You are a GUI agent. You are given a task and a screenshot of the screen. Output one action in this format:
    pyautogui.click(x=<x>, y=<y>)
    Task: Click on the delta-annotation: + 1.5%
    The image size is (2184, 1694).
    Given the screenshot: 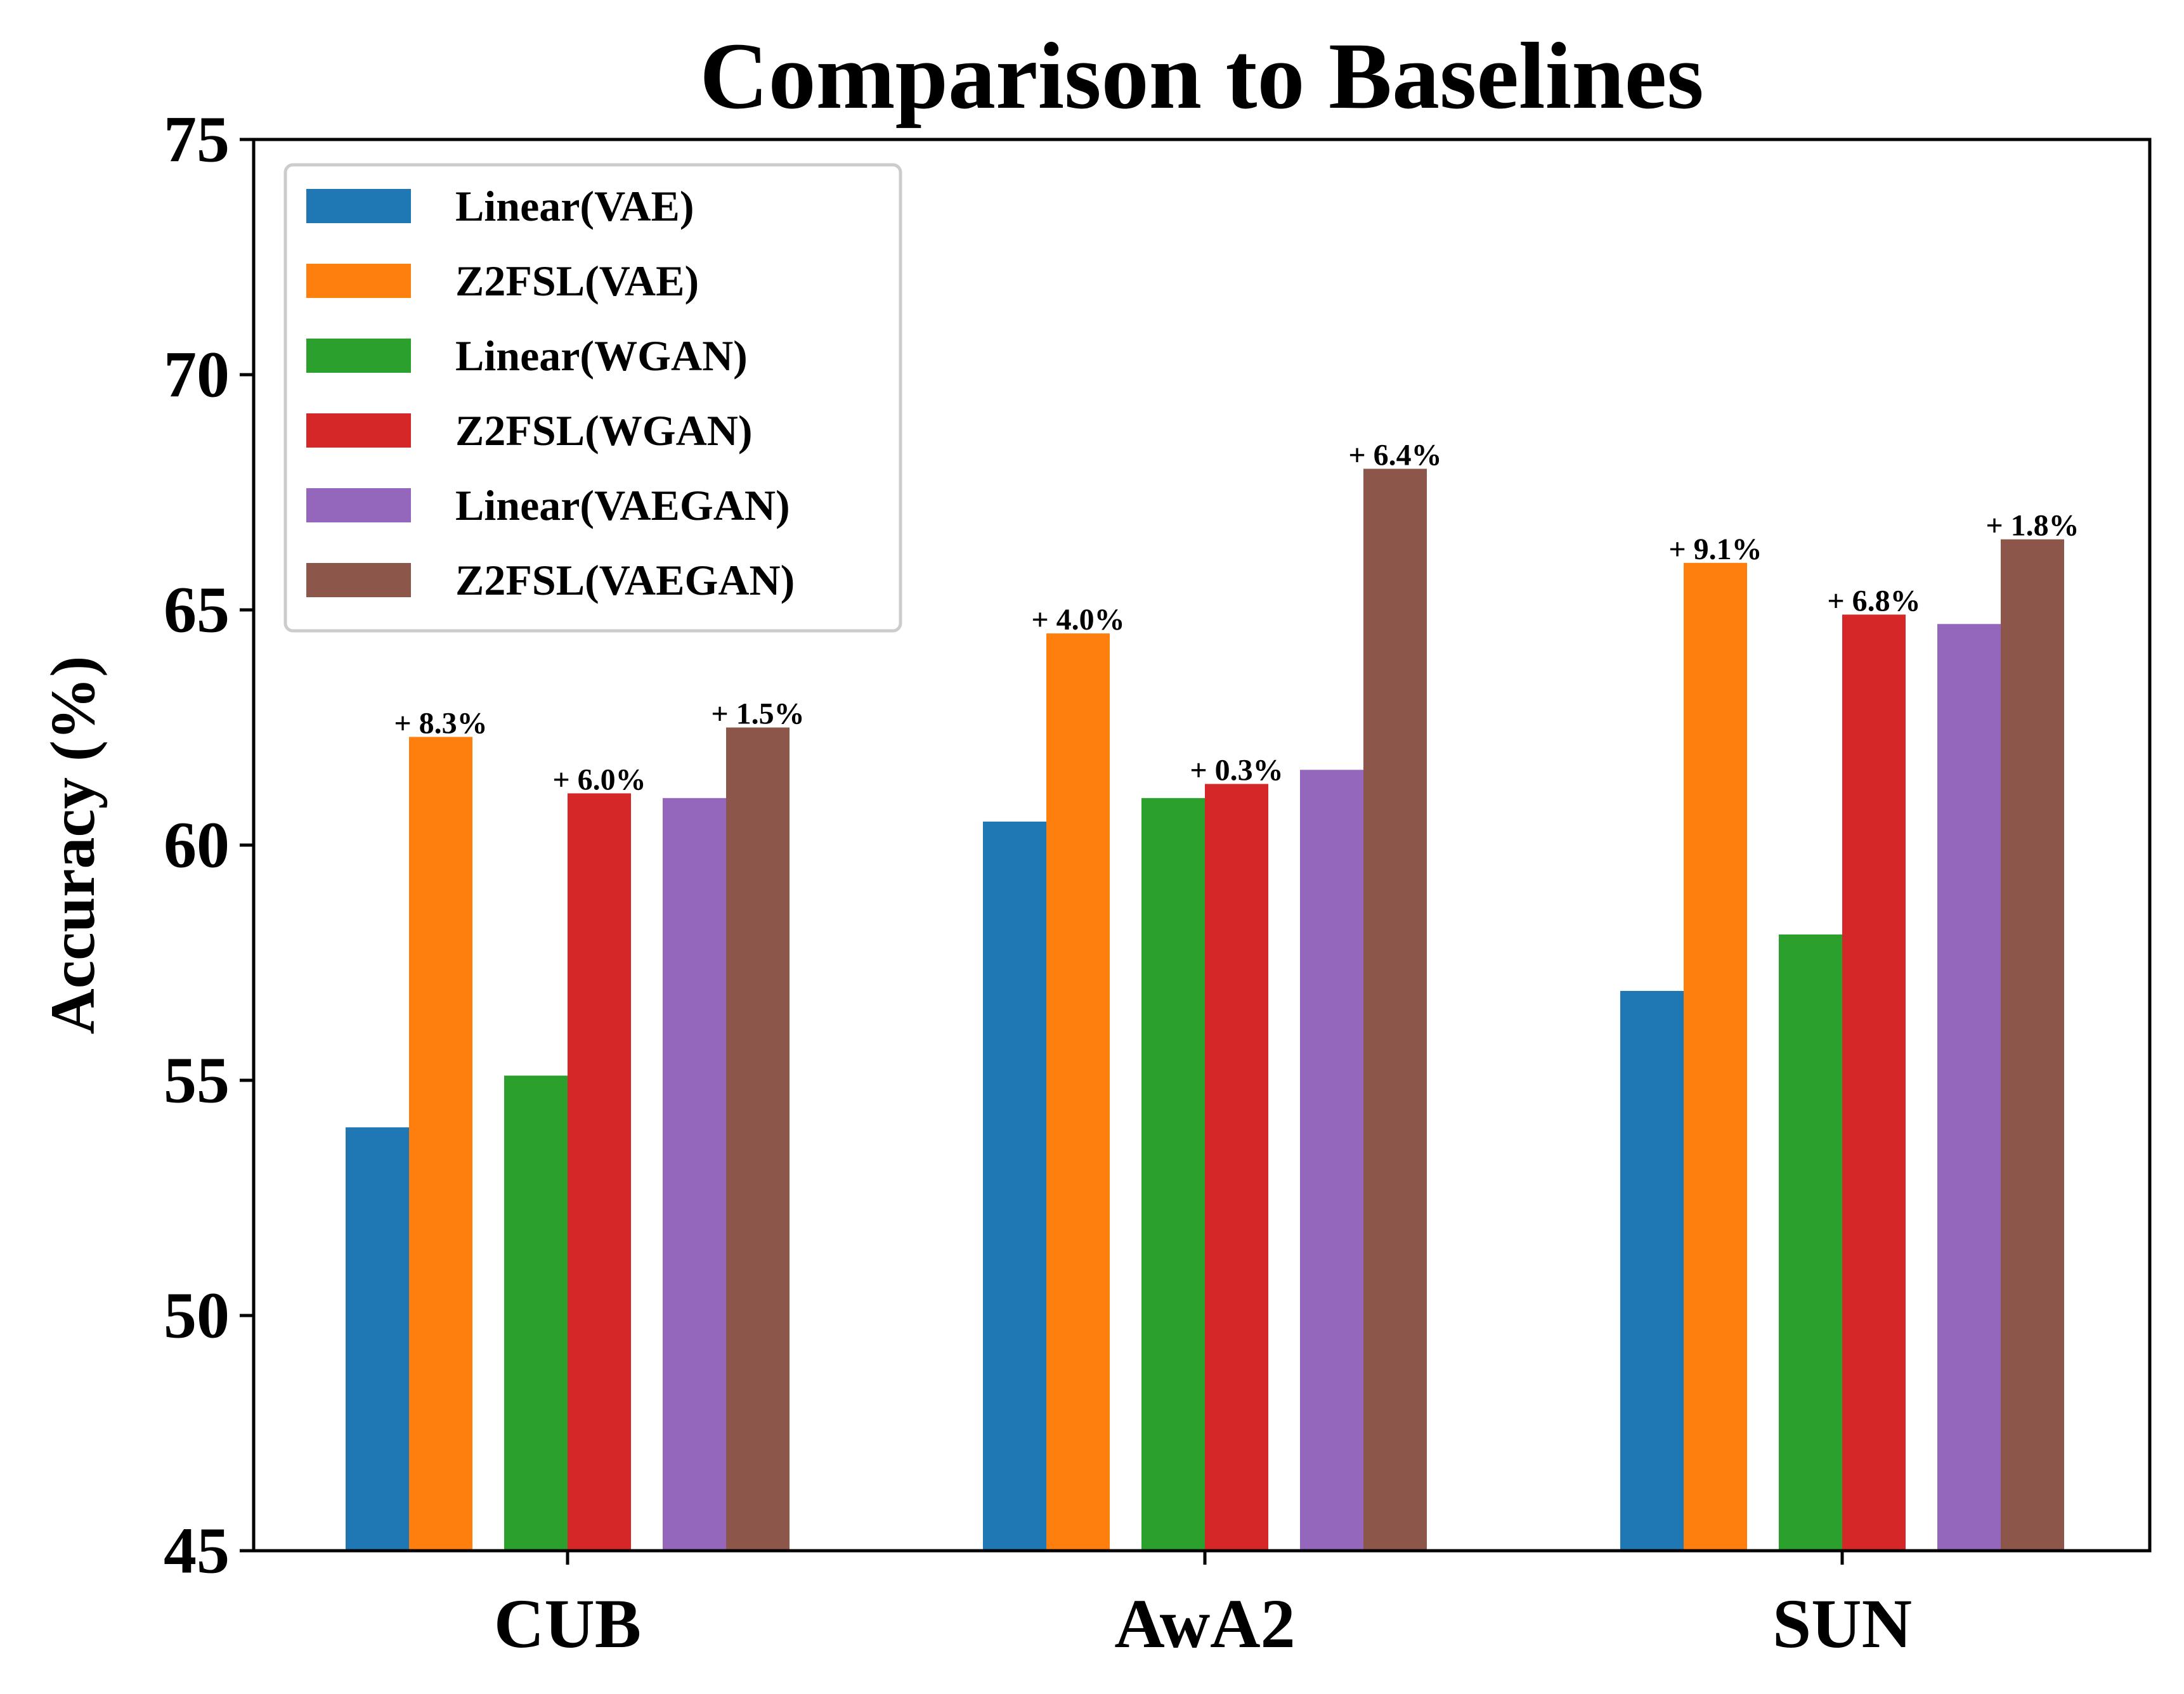 What is the action you would take?
    pyautogui.click(x=757, y=714)
    